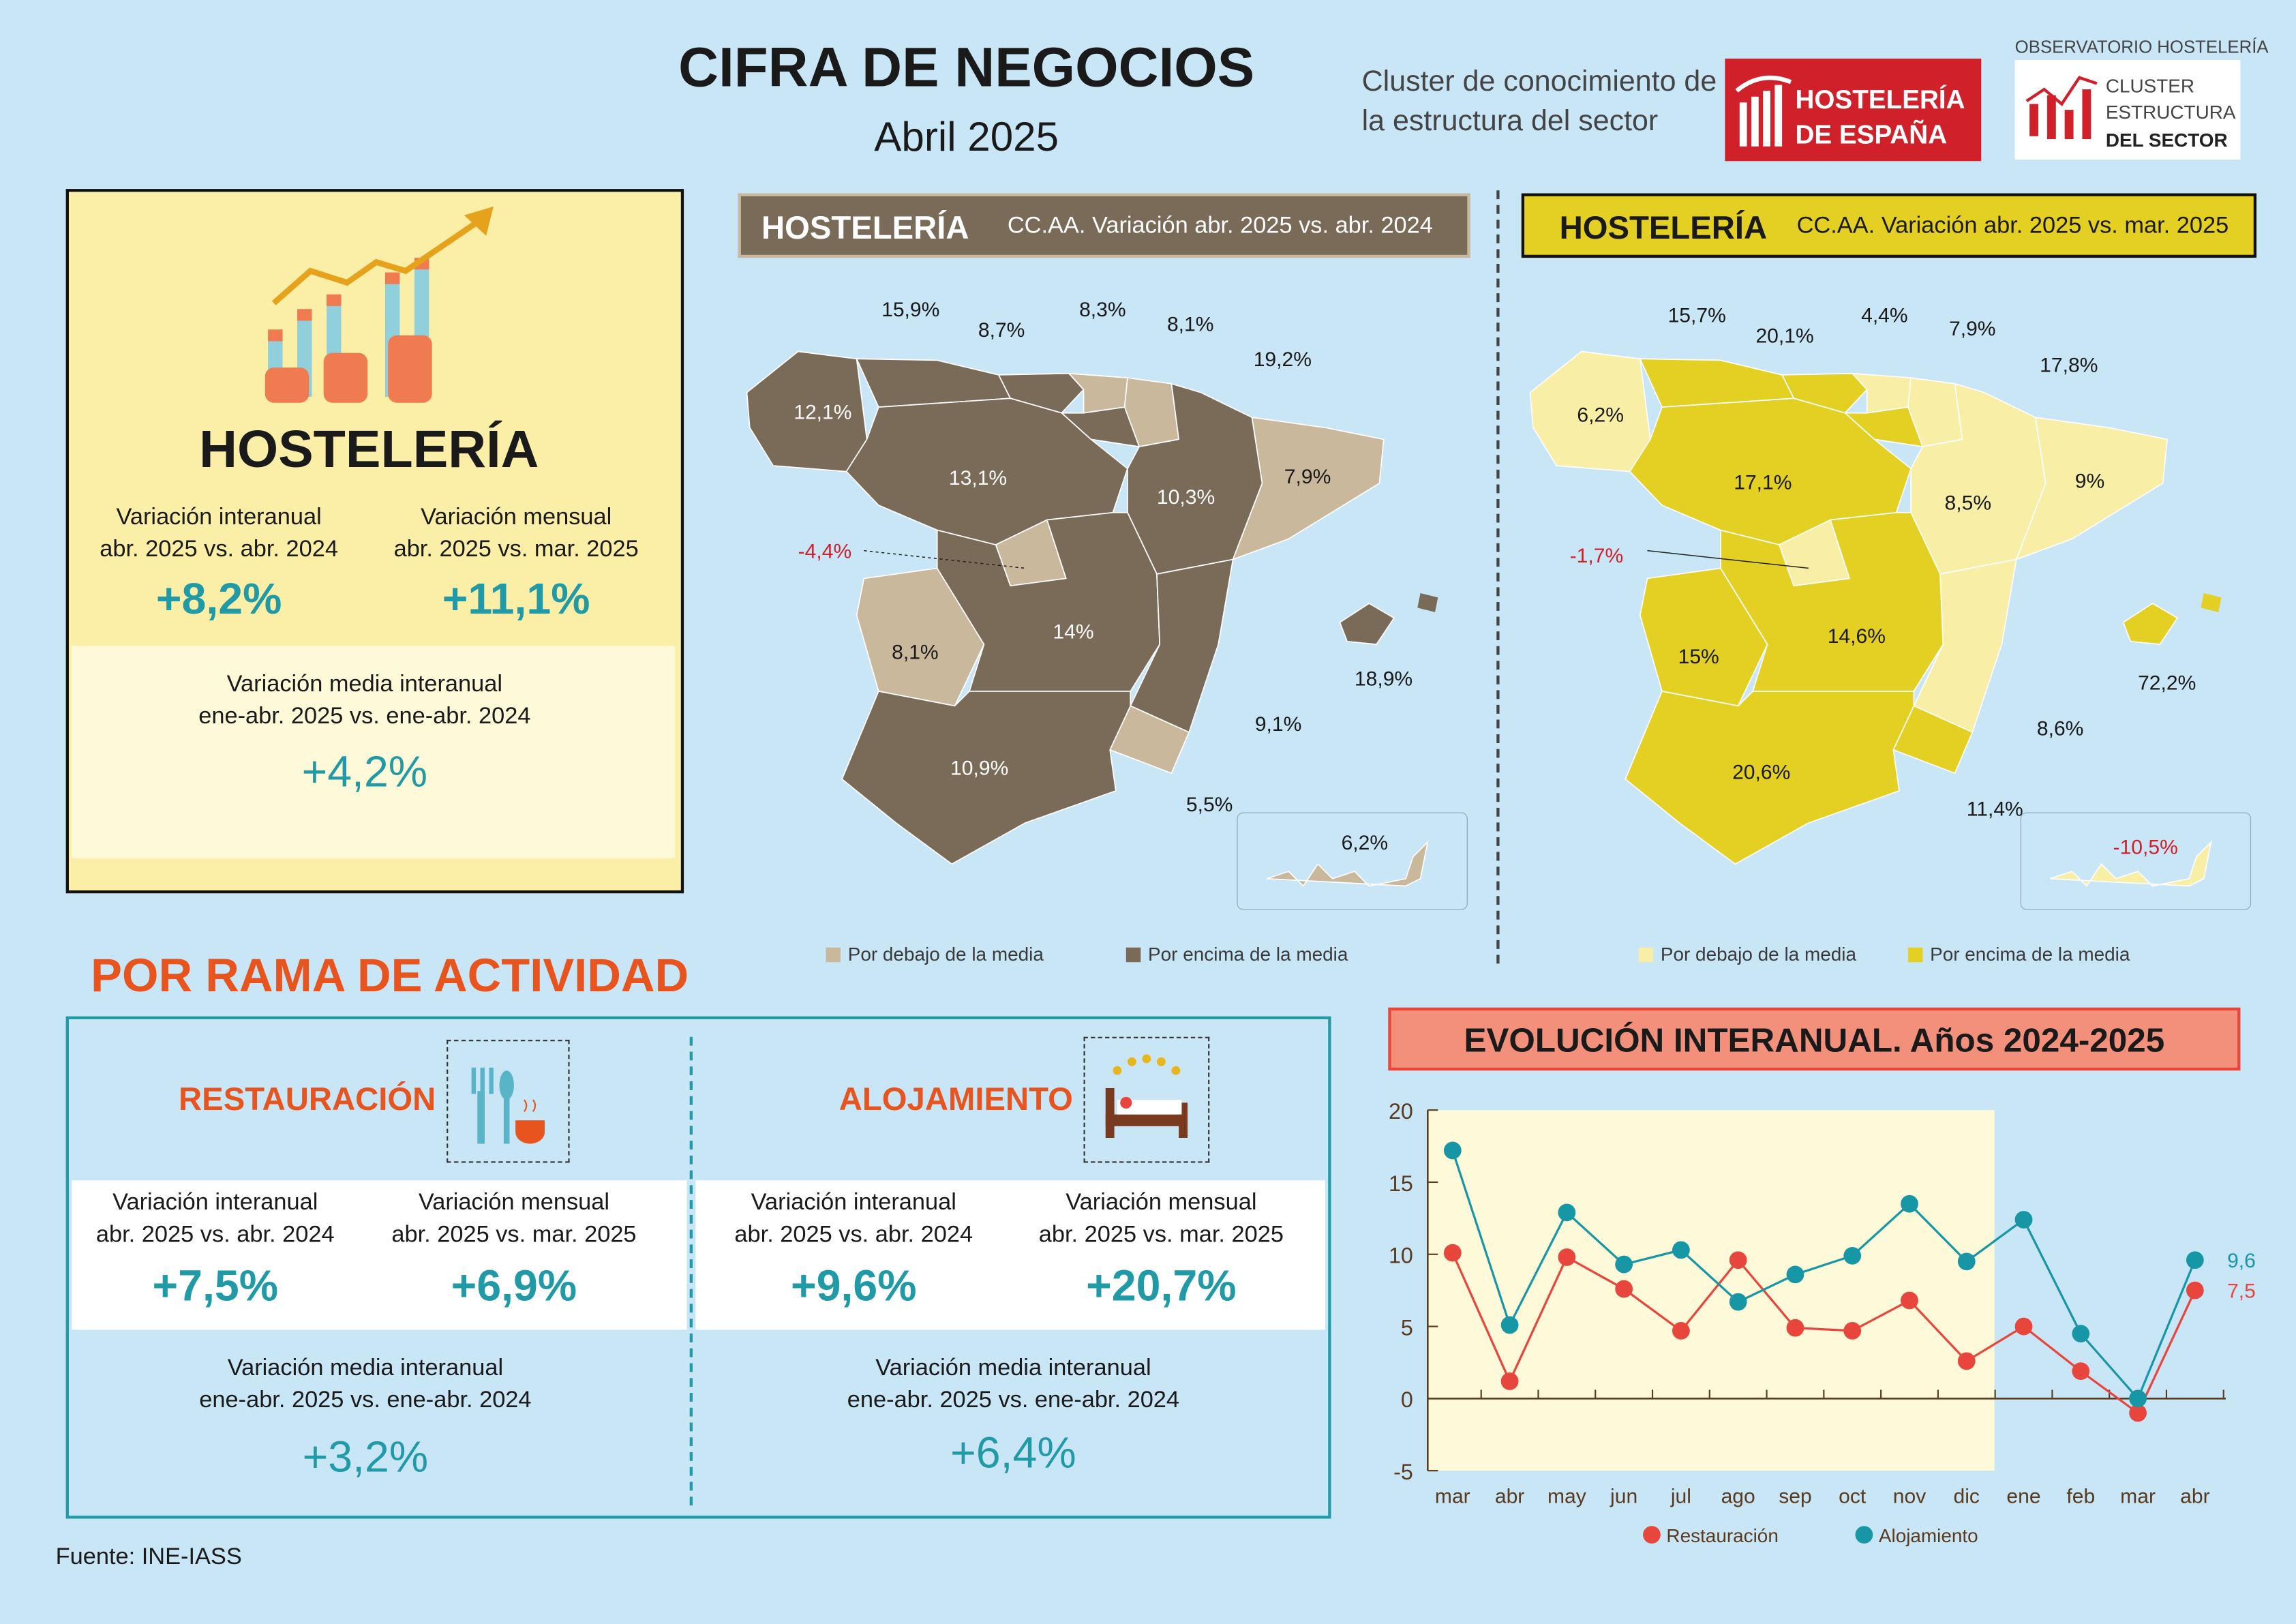 The width and height of the screenshot is (2296, 1624). Describe the element at coordinates (1853, 1496) in the screenshot. I see `x-tick-label: oct` at that location.